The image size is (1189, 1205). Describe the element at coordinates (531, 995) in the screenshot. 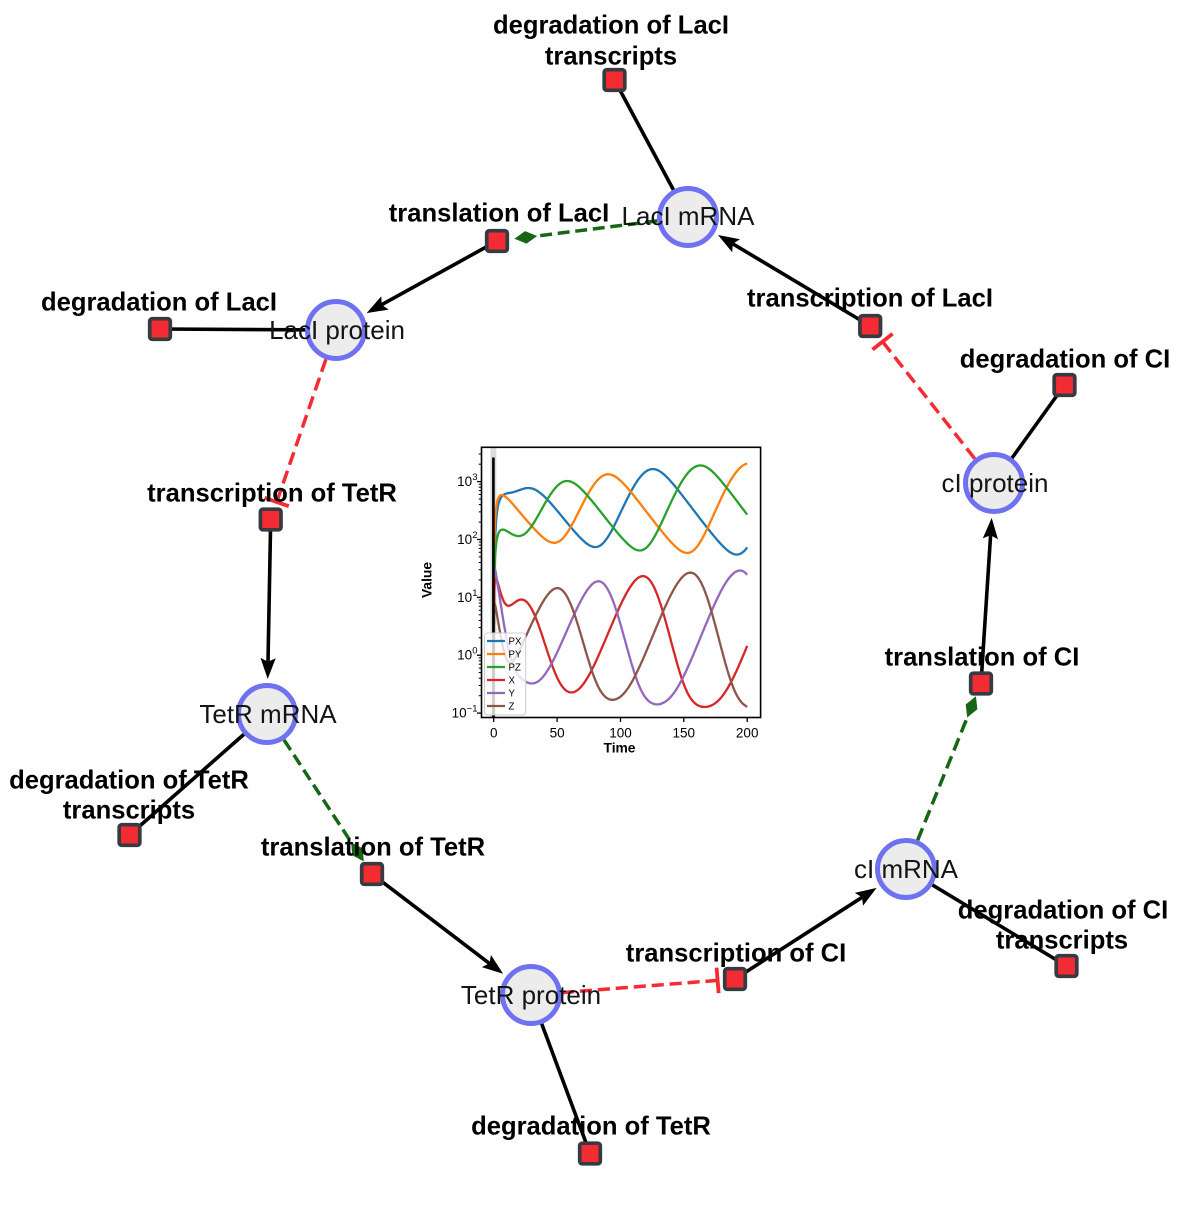

I see `svg-text: TetR protein` at that location.